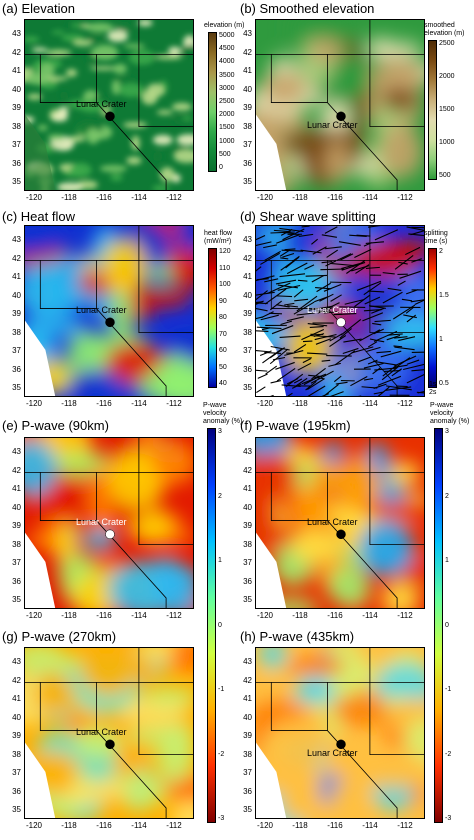 This screenshot has height=840, width=474. Describe the element at coordinates (223, 317) in the screenshot. I see `colorbar-tick: 80` at that location.